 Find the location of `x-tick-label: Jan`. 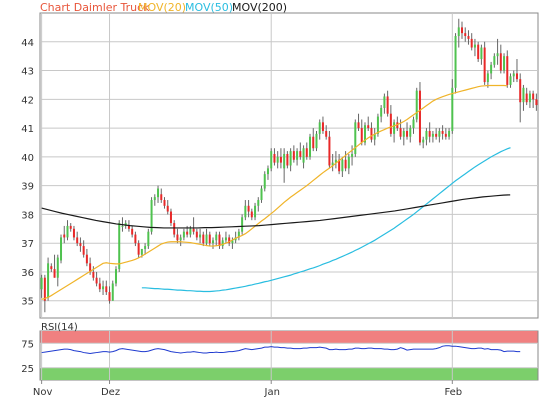

x-tick-label: Jan is located at coordinates (272, 392).